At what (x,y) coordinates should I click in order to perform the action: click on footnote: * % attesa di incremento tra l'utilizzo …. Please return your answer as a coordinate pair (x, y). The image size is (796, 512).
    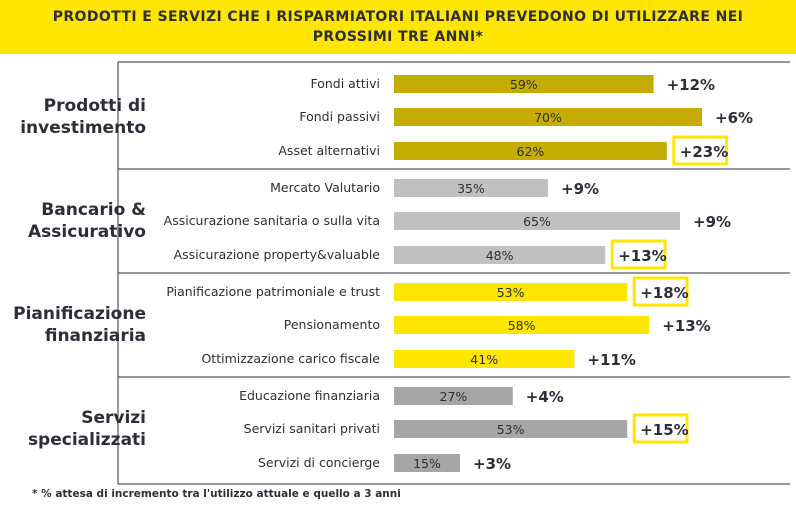
    Looking at the image, I should click on (216, 494).